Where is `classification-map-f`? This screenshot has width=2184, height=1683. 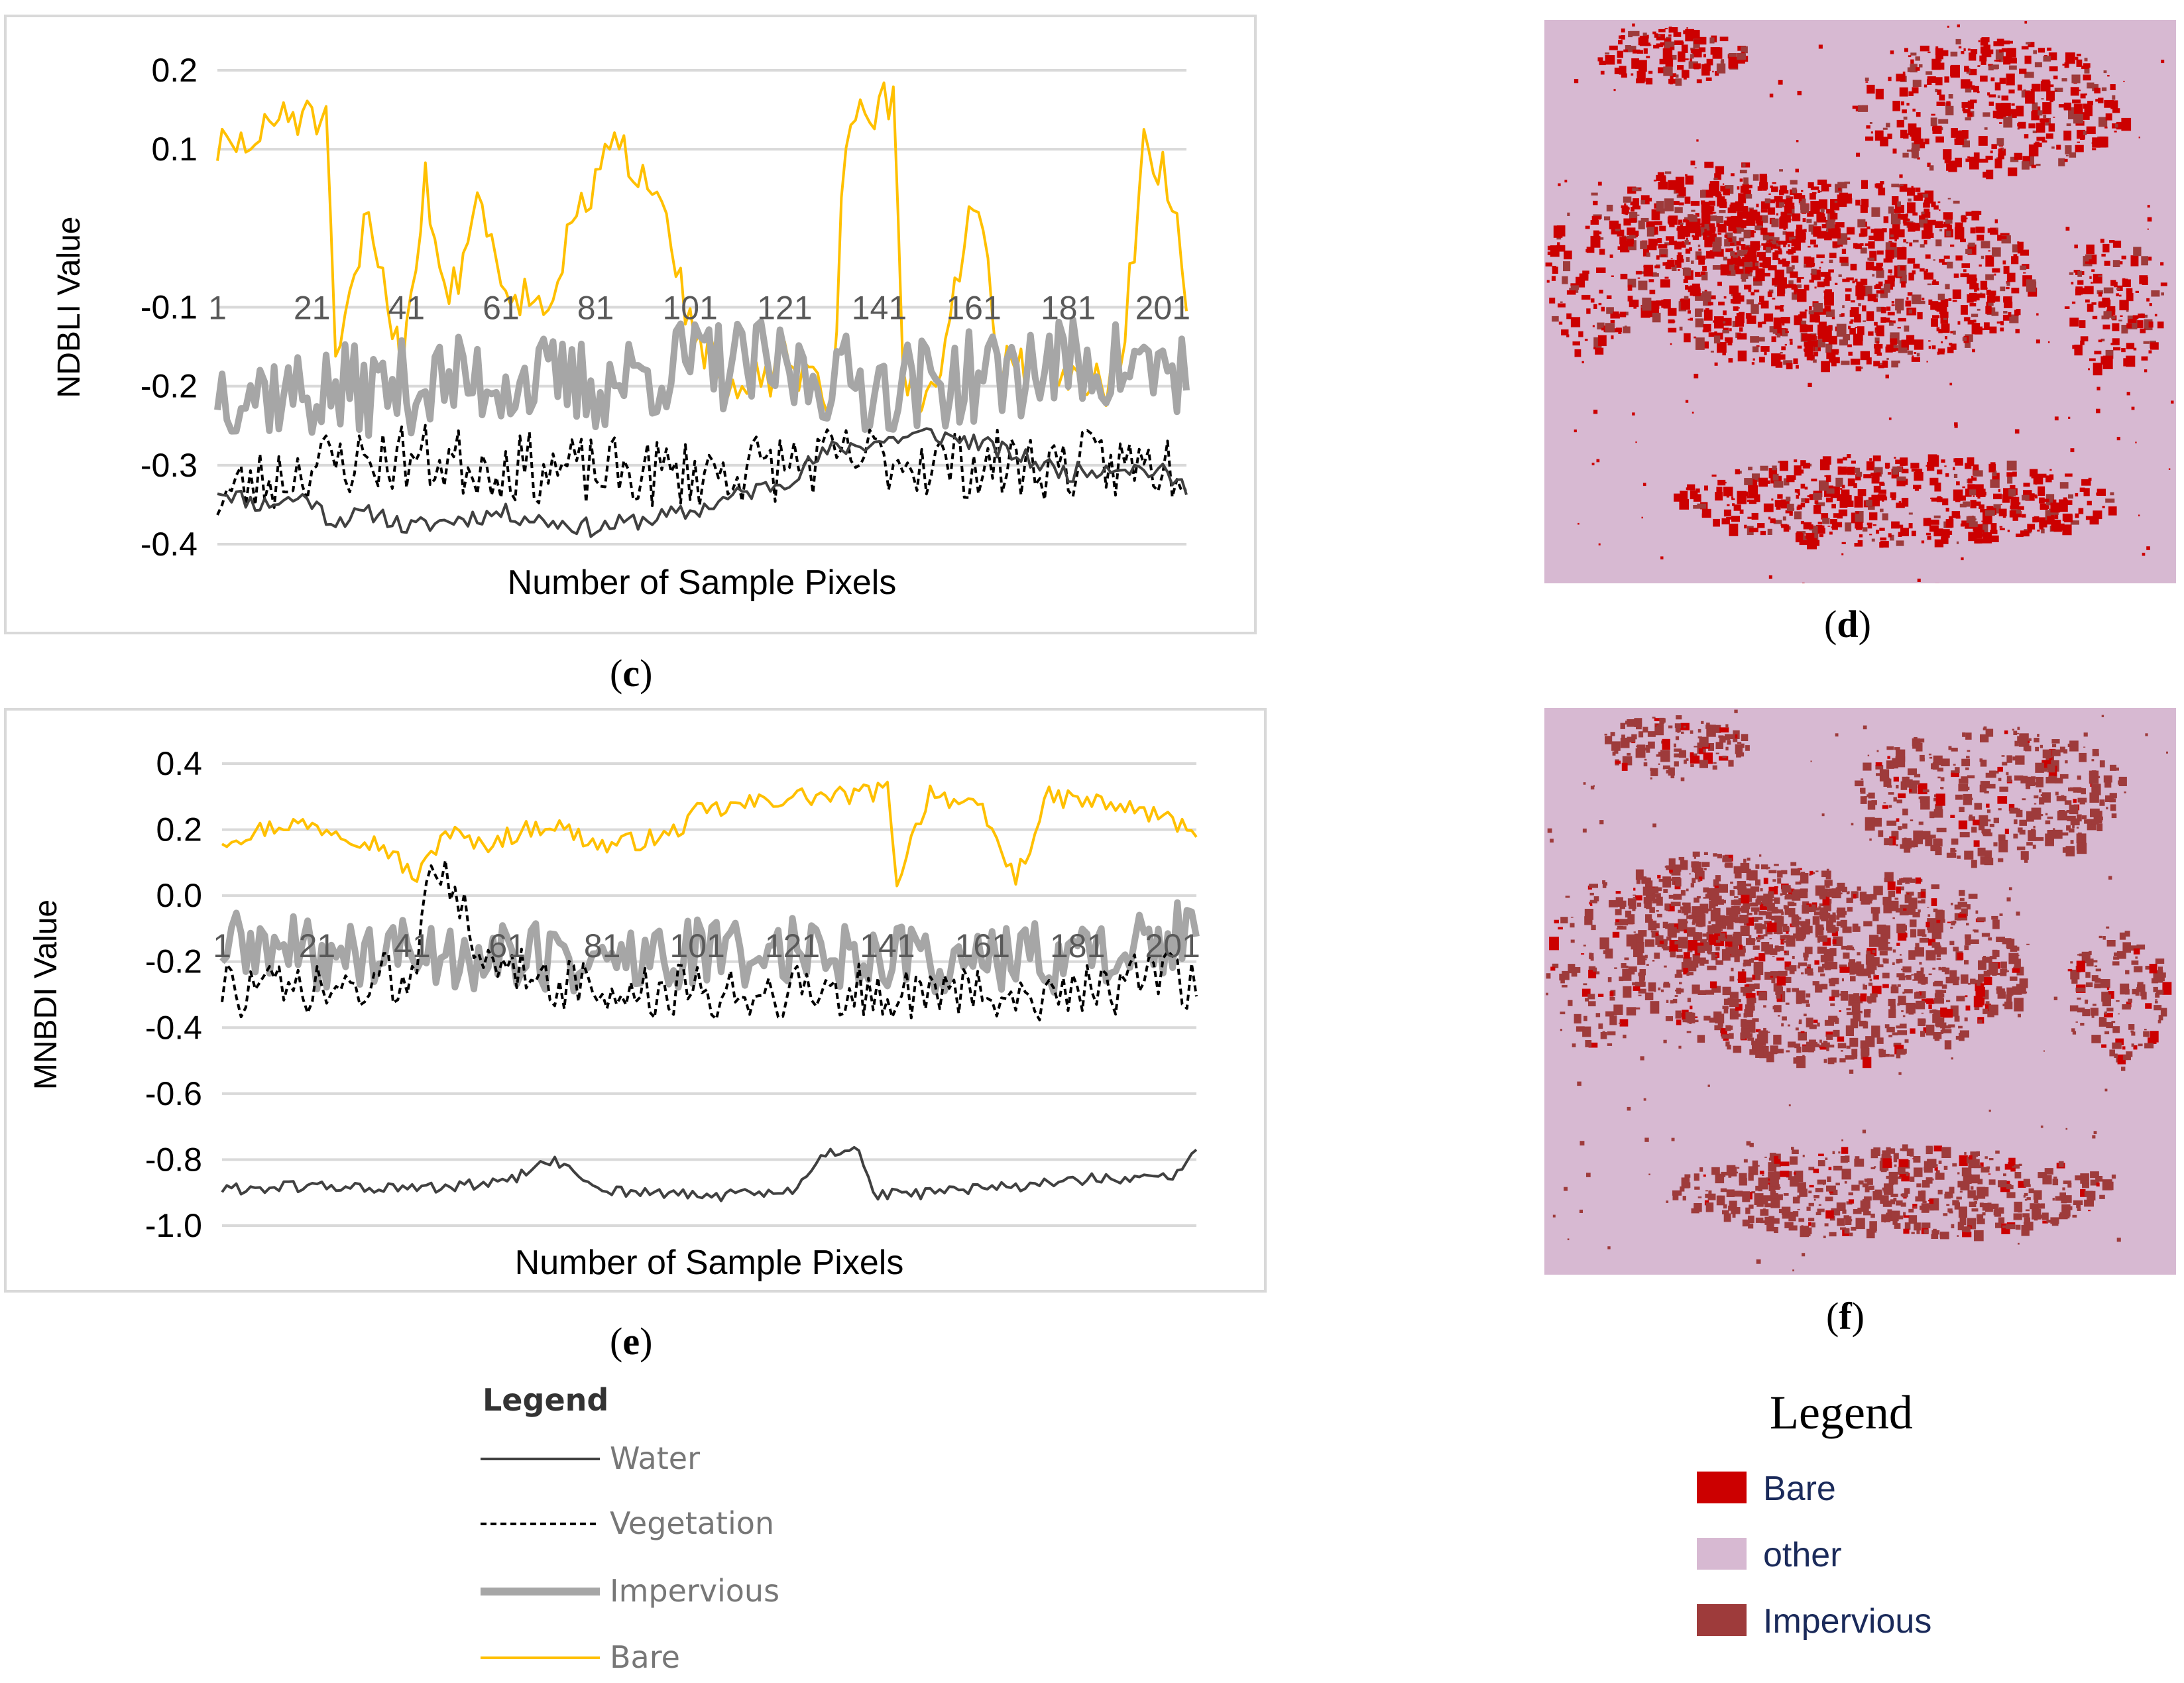 classification-map-f is located at coordinates (1860, 991).